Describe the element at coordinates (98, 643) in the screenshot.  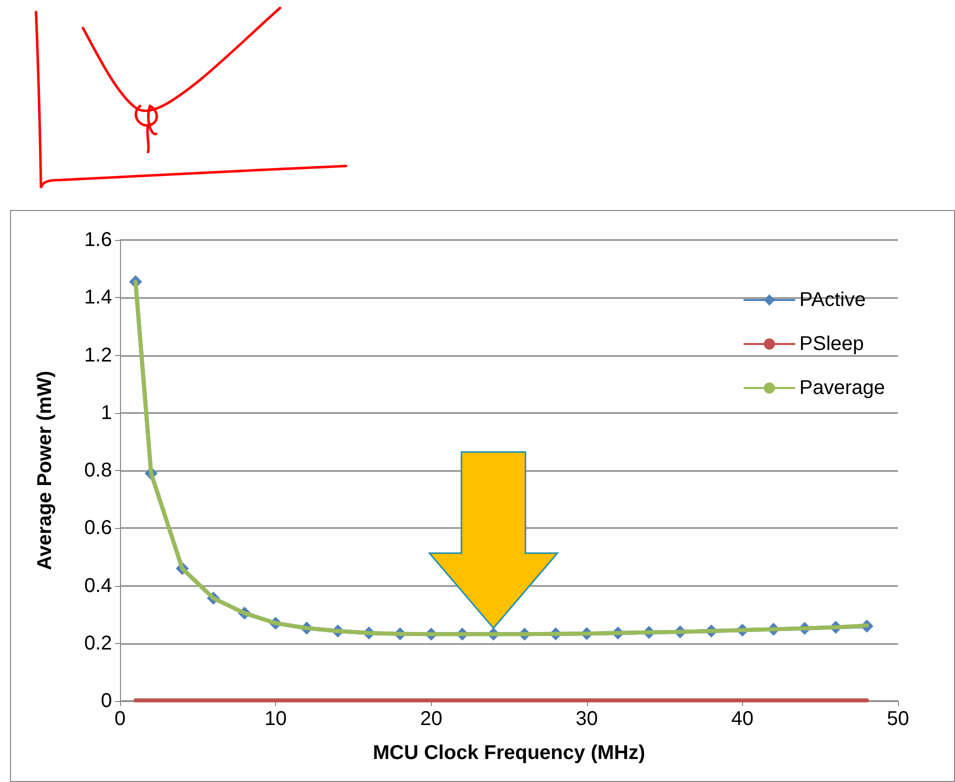
I see `y-tick-label: 0.2` at that location.